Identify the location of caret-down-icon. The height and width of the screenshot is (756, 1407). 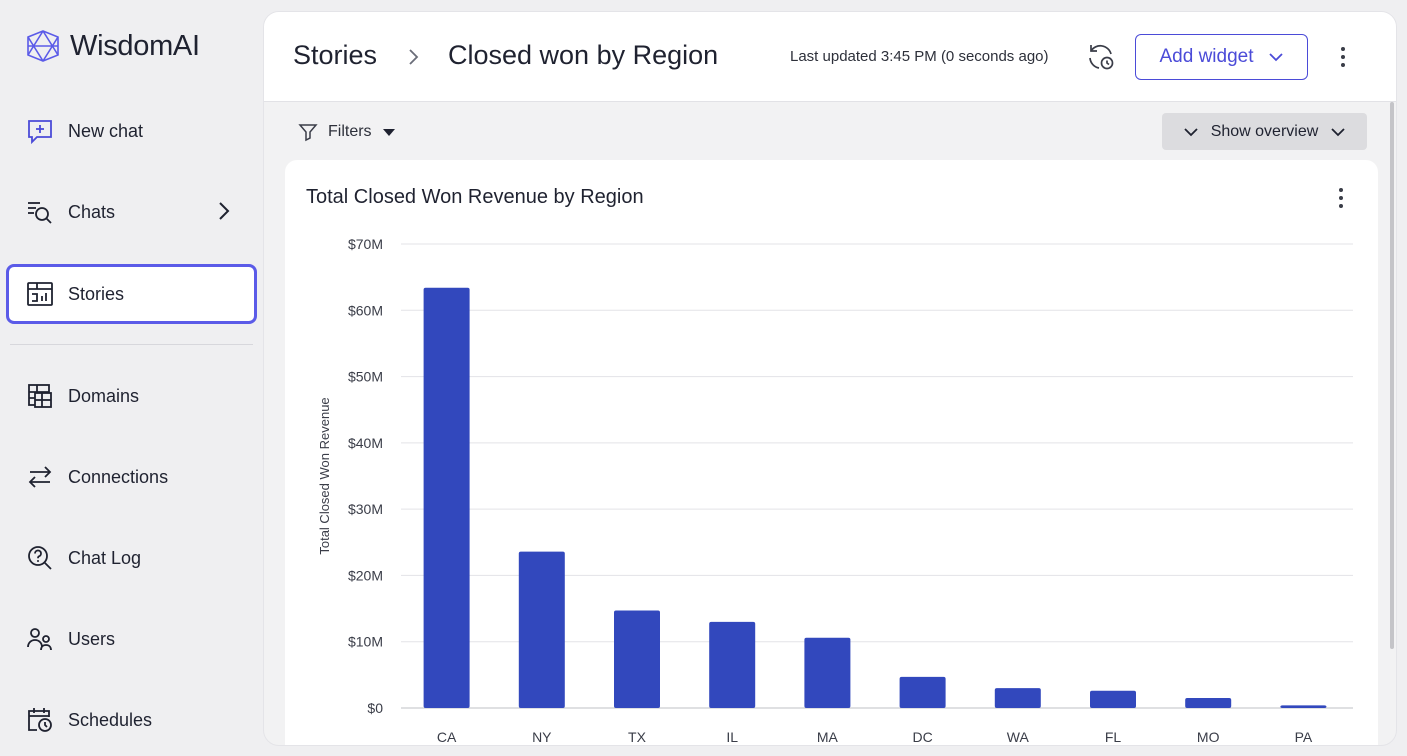
(388, 132).